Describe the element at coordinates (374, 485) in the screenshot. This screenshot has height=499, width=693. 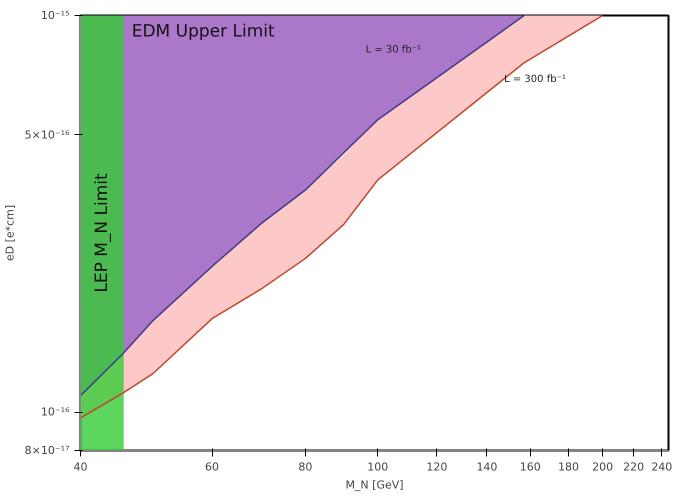
I see `x-axis-title: M_N [GeV]` at that location.